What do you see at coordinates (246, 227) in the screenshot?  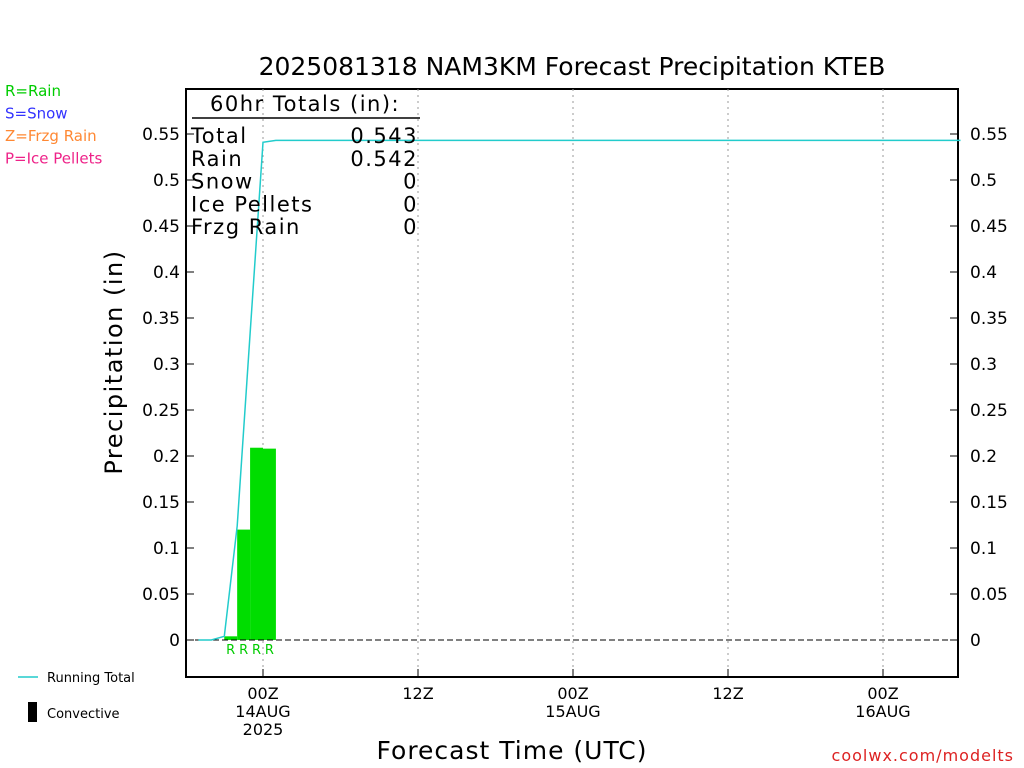 I see `totals-row-label: Frzg Rain` at bounding box center [246, 227].